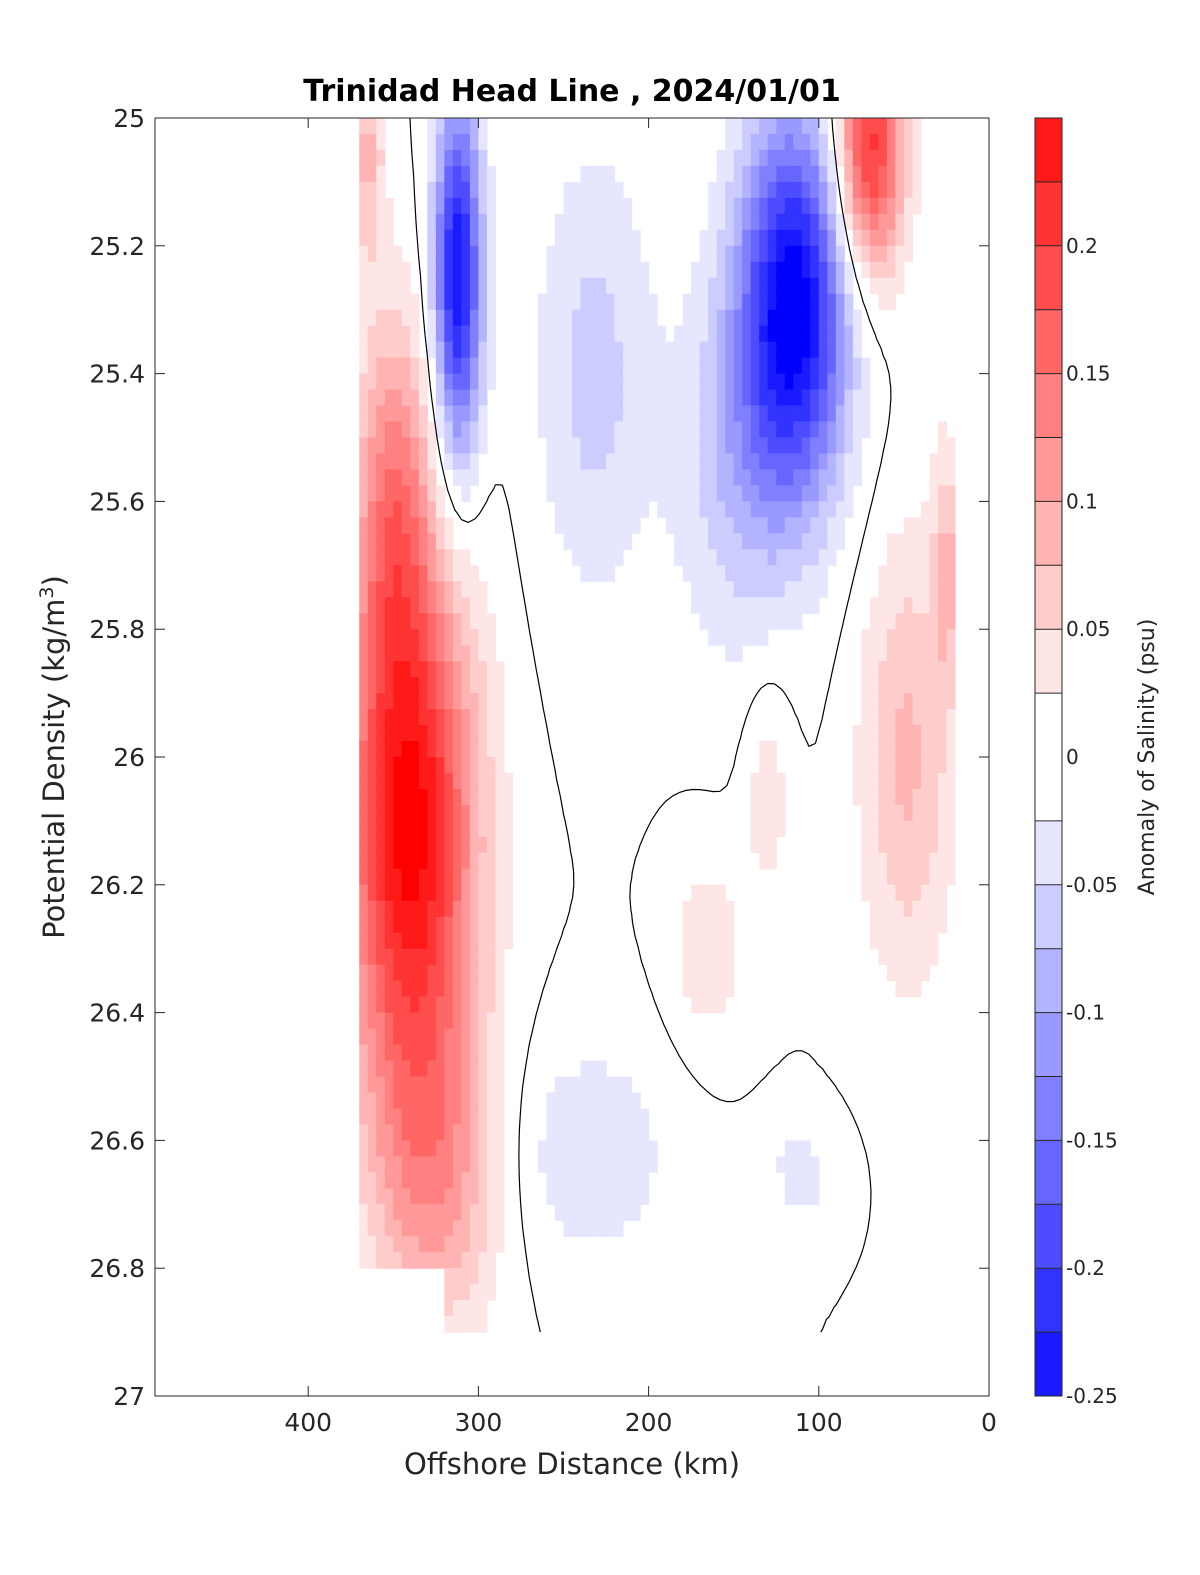 The height and width of the screenshot is (1575, 1200). Describe the element at coordinates (1088, 629) in the screenshot. I see `colorbar-tick-label: 0.05` at that location.